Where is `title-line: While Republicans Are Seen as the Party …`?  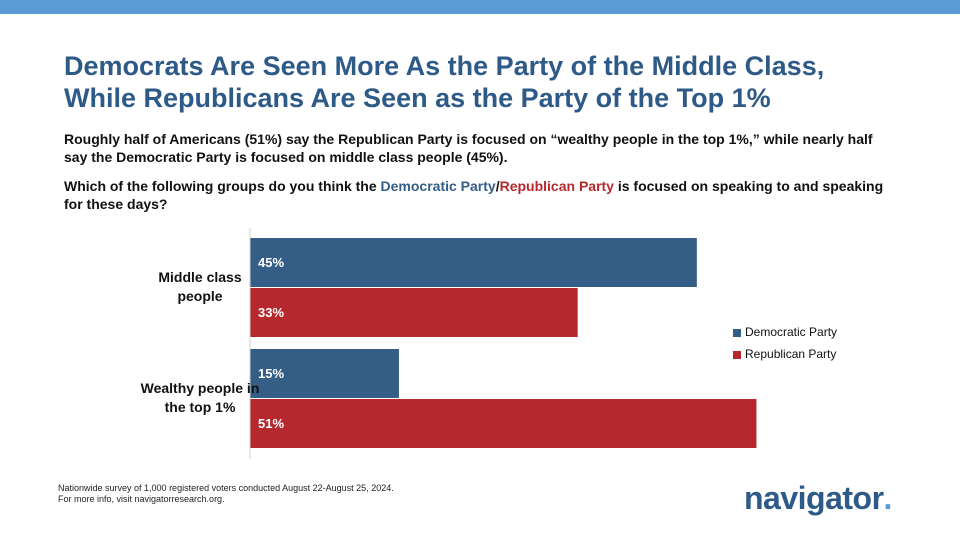
title-line: While Republicans Are Seen as the Party … is located at coordinates (417, 98).